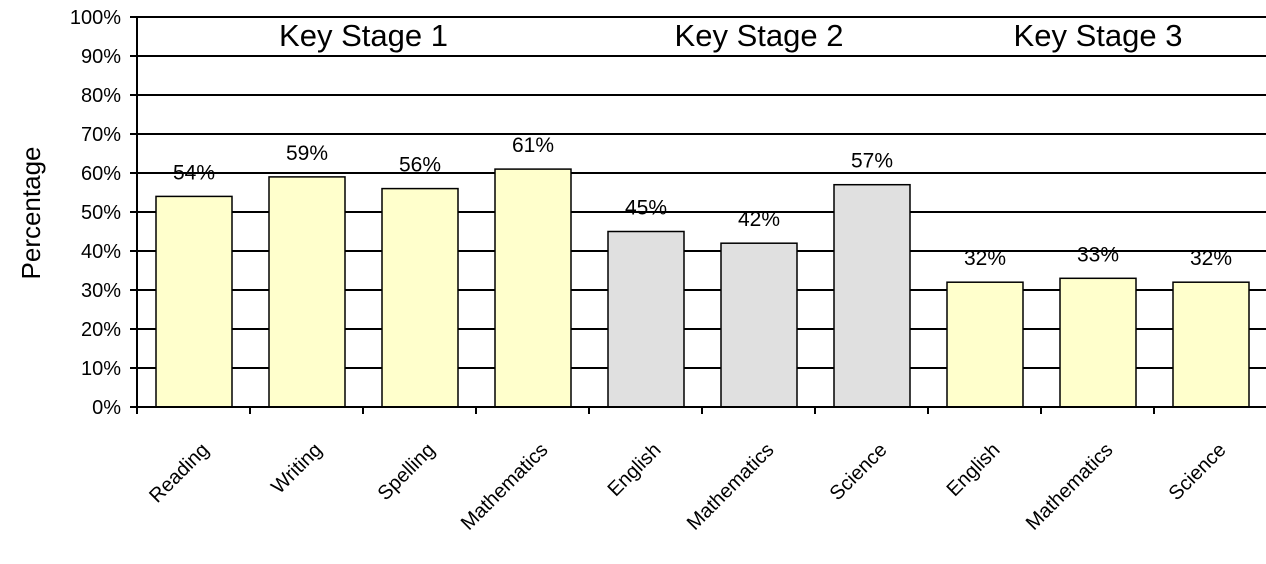 This screenshot has width=1266, height=564. What do you see at coordinates (194, 172) in the screenshot?
I see `data-label: 54%` at bounding box center [194, 172].